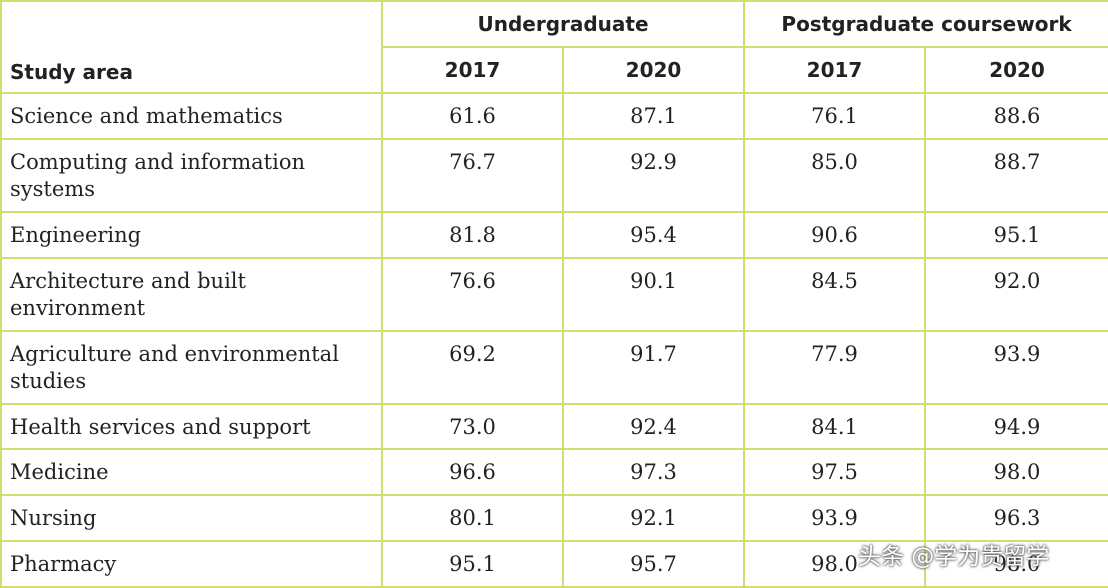  What do you see at coordinates (653, 367) in the screenshot?
I see `value-cell: 91.7` at bounding box center [653, 367].